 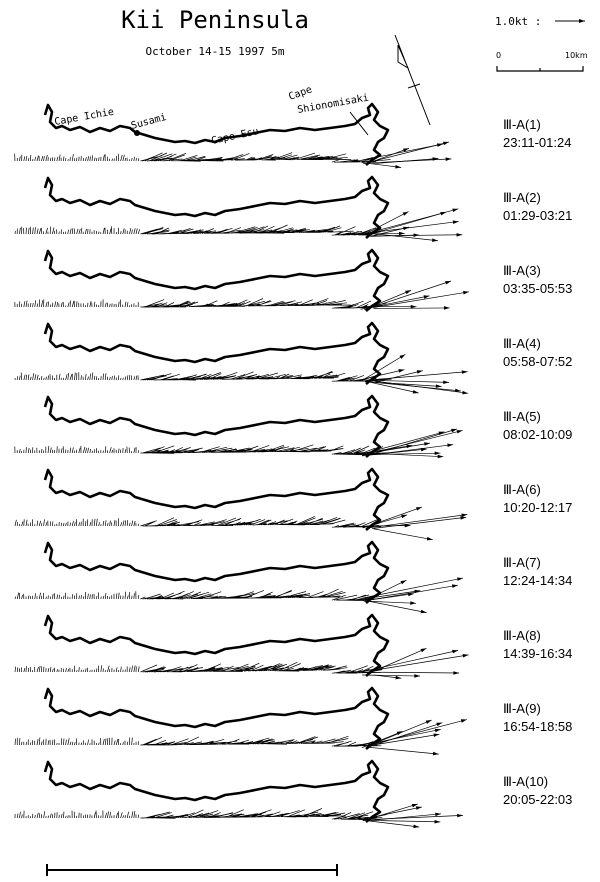 What do you see at coordinates (215, 20) in the screenshot?
I see `title: Kii Peninsula` at bounding box center [215, 20].